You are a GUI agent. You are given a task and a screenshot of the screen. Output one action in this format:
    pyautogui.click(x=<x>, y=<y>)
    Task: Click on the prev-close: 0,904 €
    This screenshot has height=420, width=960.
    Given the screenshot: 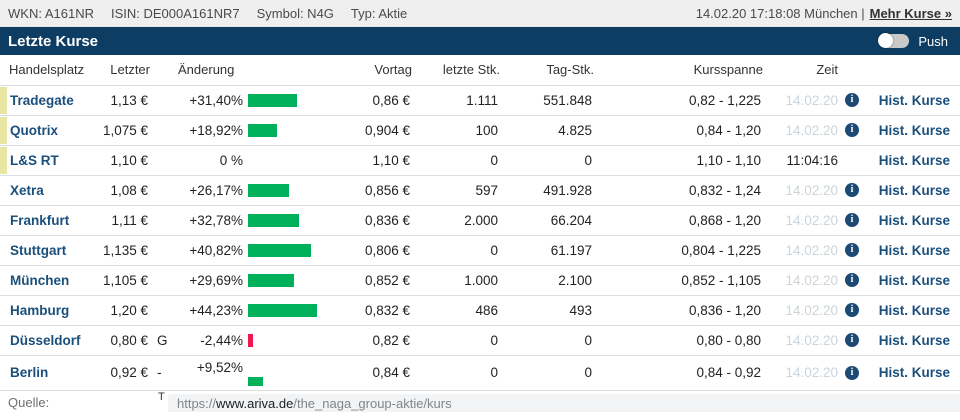 What is the action you would take?
    pyautogui.click(x=371, y=130)
    